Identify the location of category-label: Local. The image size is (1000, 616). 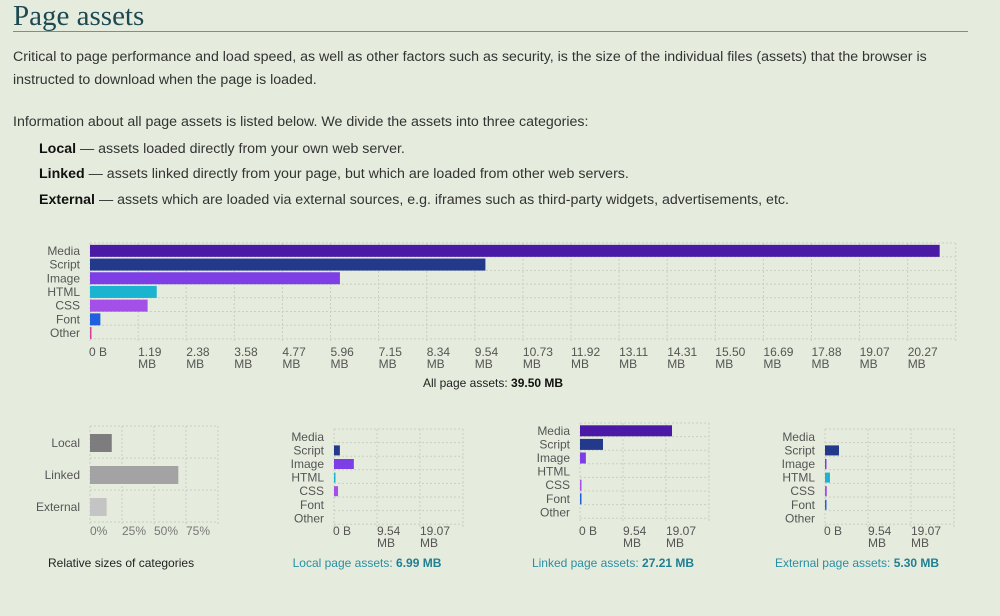
(65, 443).